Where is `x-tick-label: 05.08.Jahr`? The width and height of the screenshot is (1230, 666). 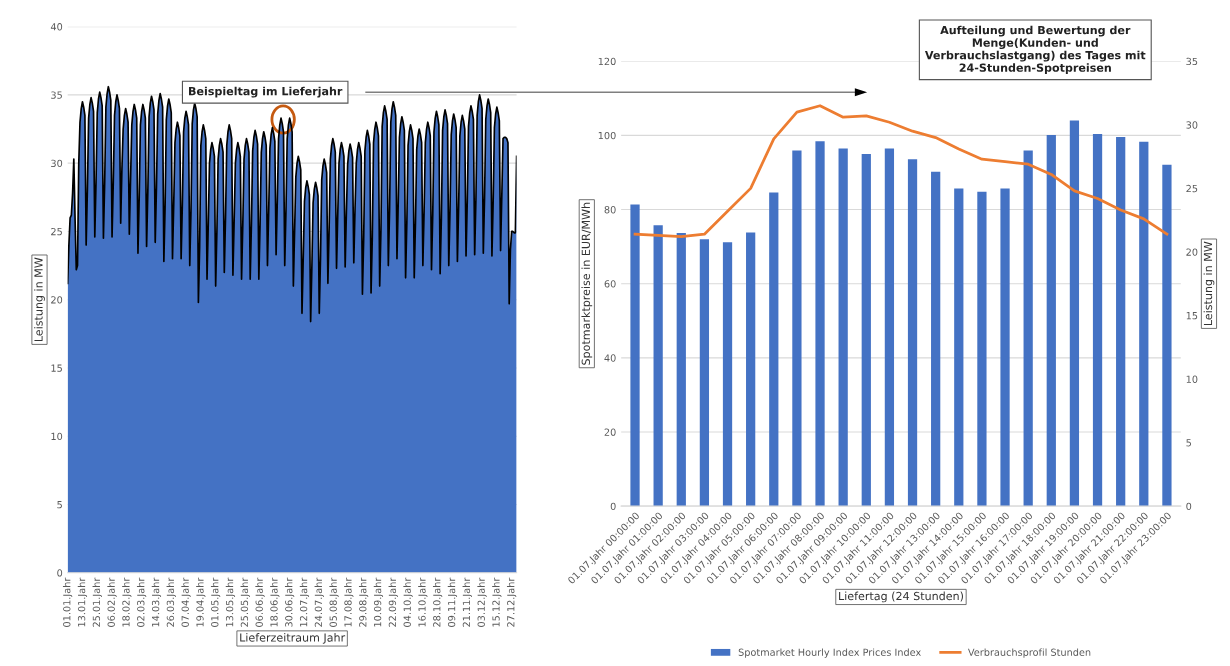 x-tick-label: 05.08.Jahr is located at coordinates (334, 602).